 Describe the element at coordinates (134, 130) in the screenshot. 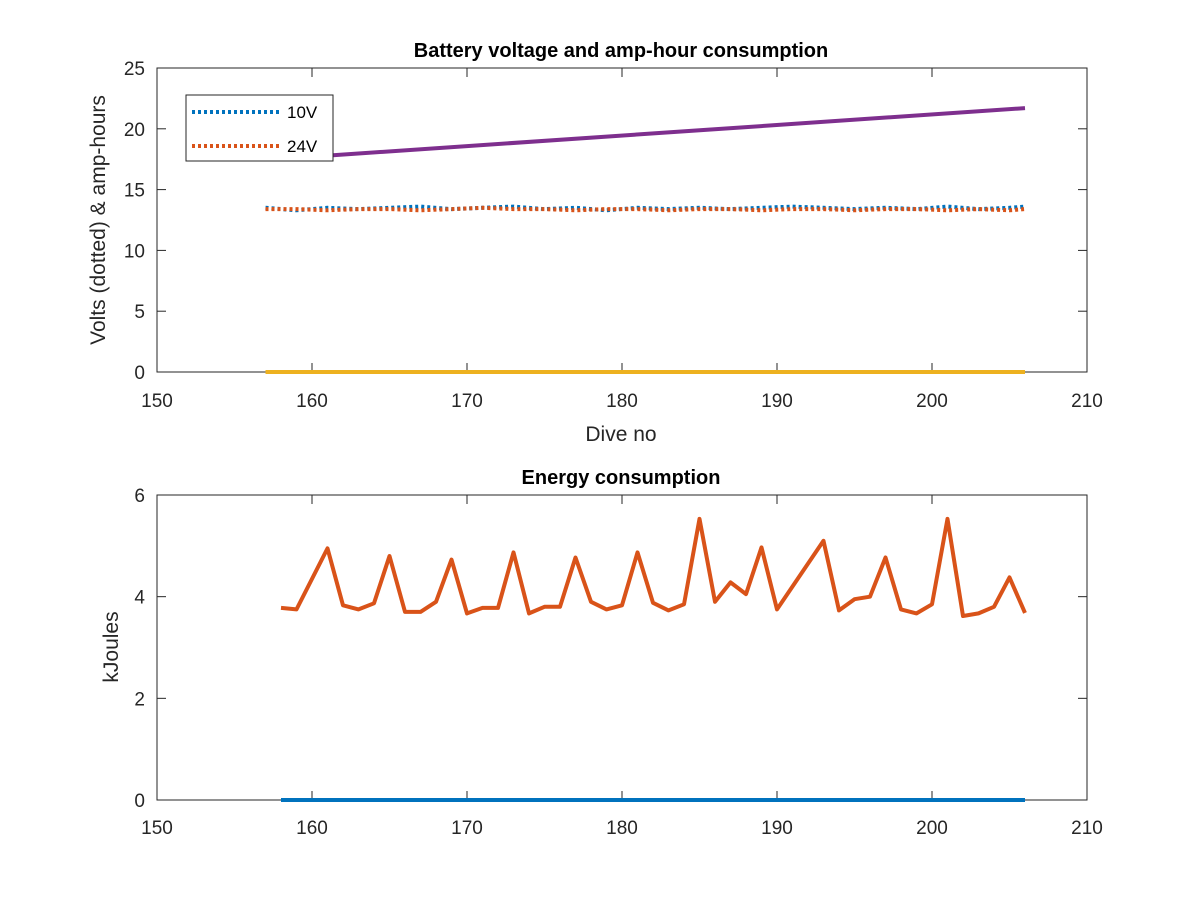

I see `y-tick-label: 20` at that location.